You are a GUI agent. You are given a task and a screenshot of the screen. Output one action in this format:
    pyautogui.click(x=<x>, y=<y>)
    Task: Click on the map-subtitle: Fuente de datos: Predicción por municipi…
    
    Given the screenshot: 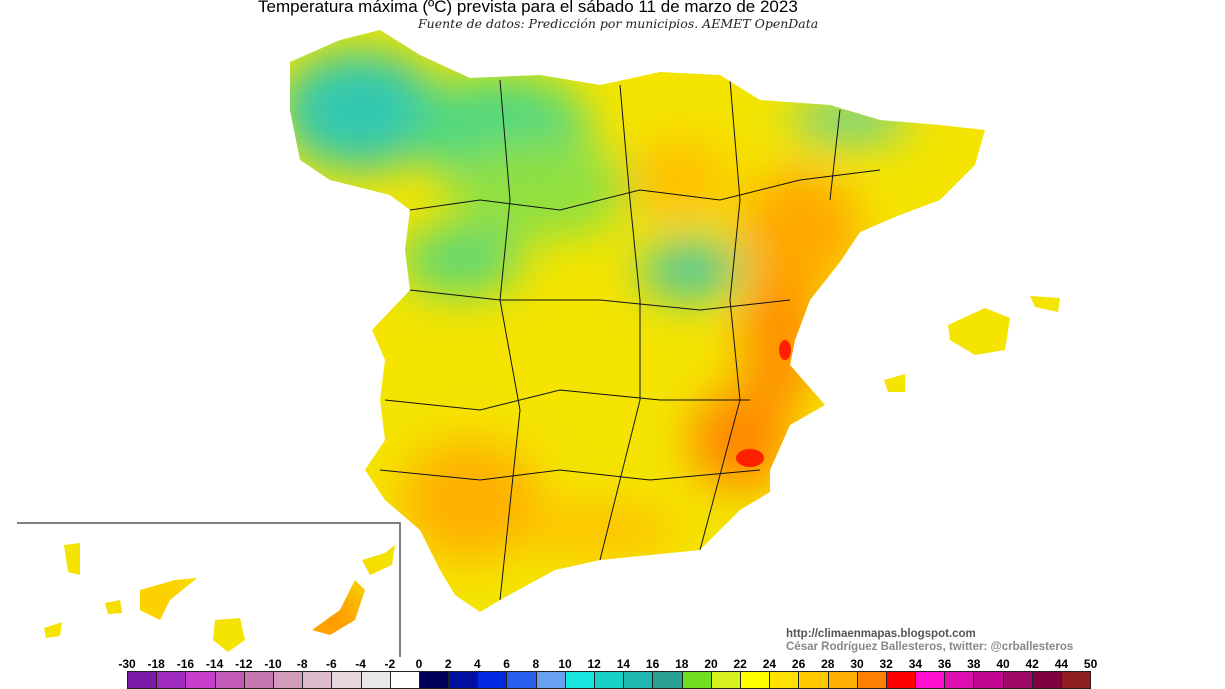 What is the action you would take?
    pyautogui.click(x=618, y=23)
    